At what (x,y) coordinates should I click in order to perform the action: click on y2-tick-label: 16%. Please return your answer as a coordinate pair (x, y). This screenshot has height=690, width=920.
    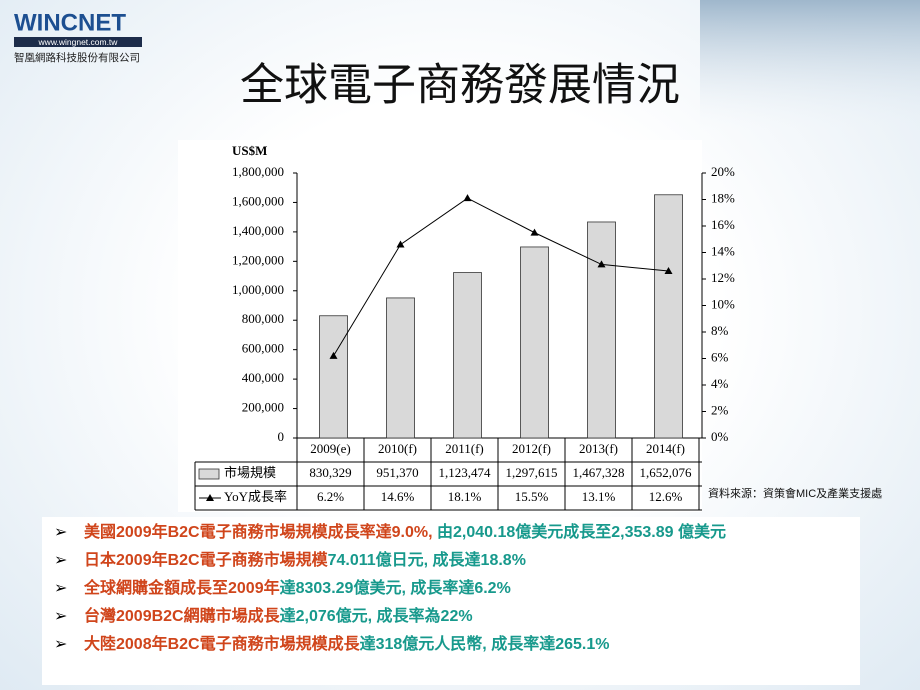
    Looking at the image, I should click on (723, 224).